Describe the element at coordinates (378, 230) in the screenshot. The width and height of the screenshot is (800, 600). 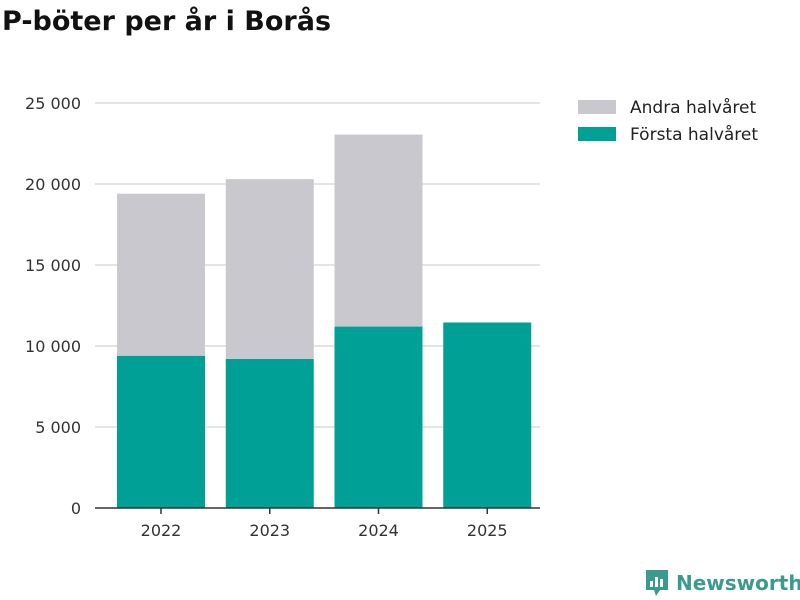
I see `bar-2024-andra-halvåret` at that location.